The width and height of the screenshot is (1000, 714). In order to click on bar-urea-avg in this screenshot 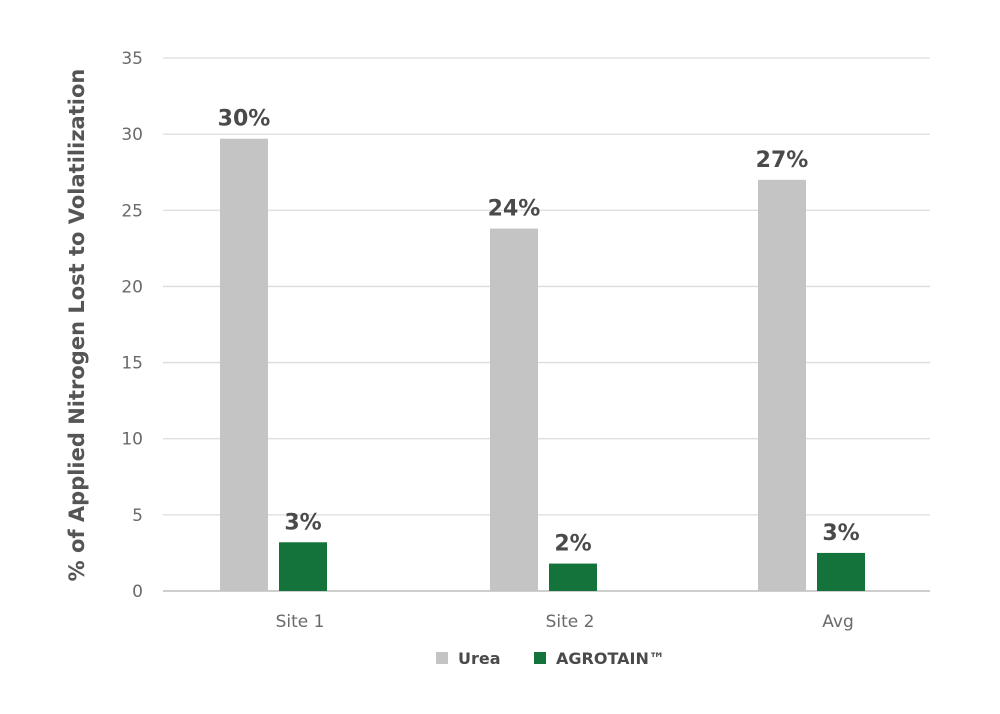, I will do `click(782, 385)`.